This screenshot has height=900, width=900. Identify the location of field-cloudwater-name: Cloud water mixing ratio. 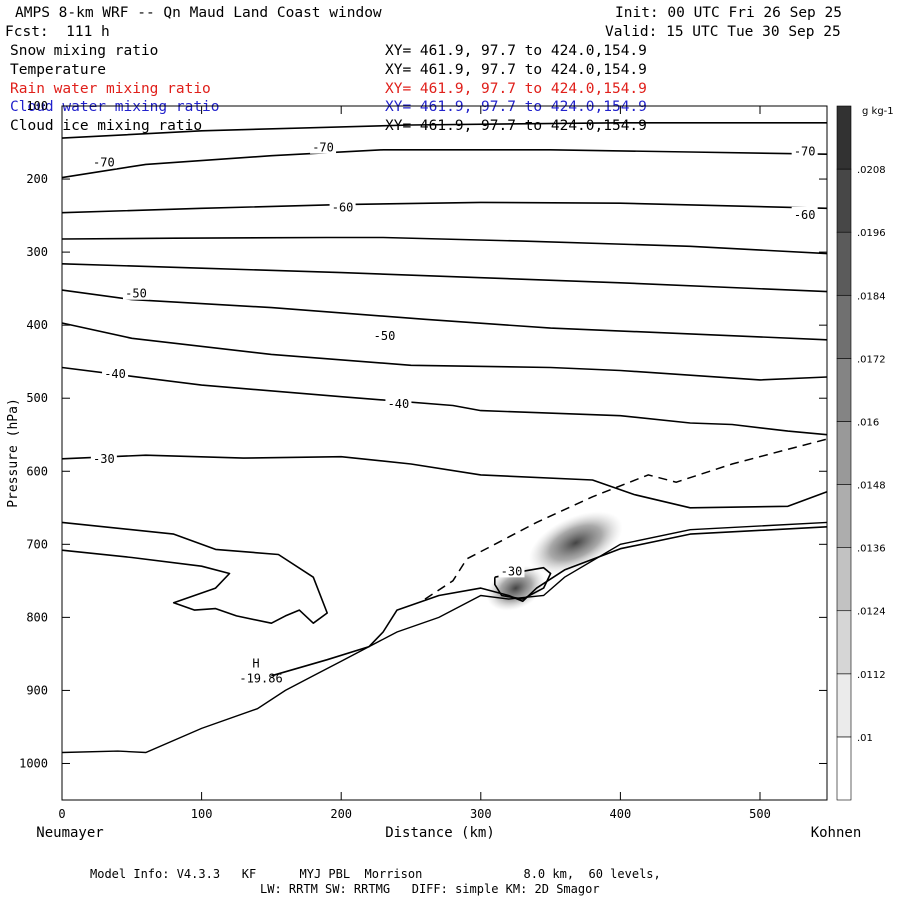
(115, 107).